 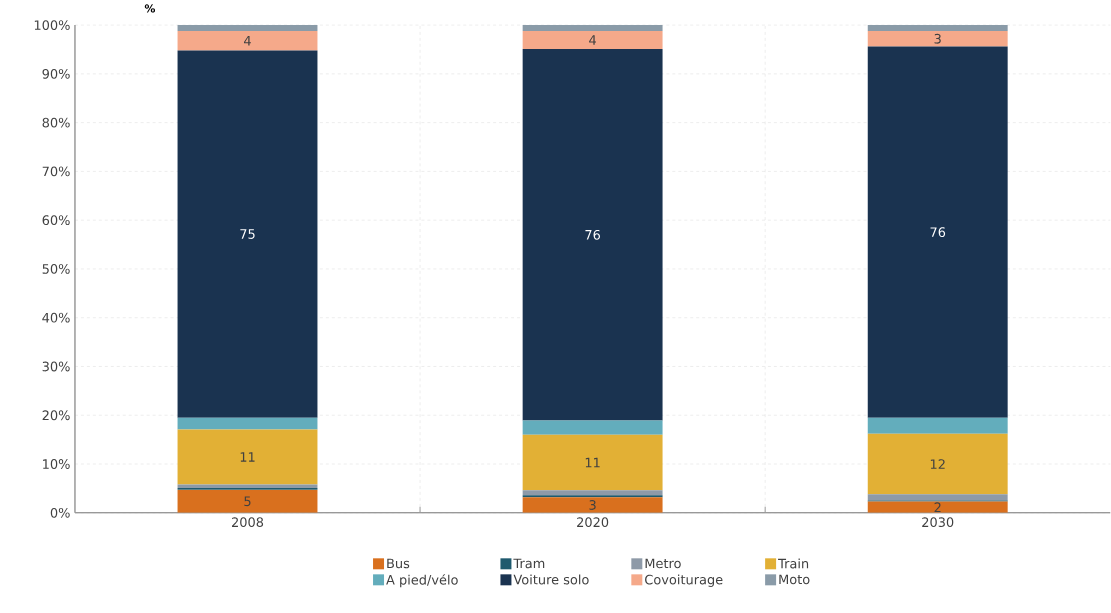 What do you see at coordinates (150, 8) in the screenshot?
I see `y-axis-title: %` at bounding box center [150, 8].